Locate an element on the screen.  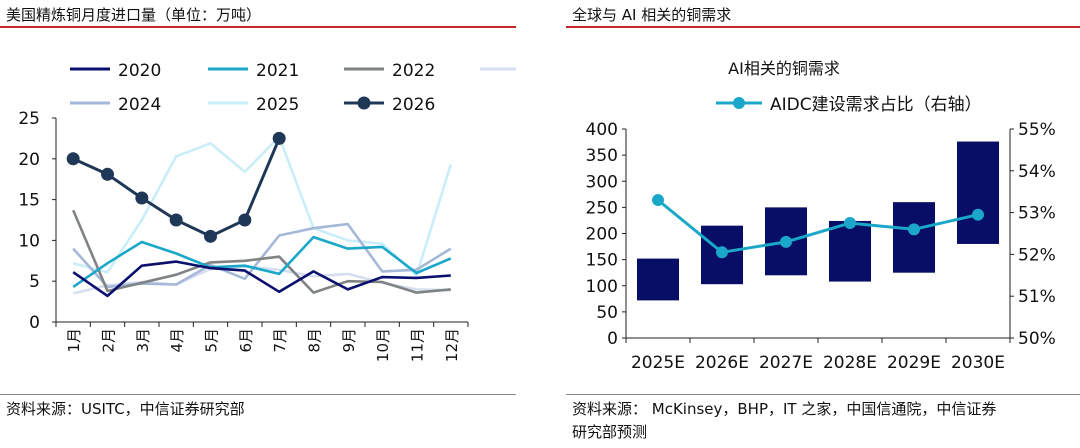
right-title-rule is located at coordinates (823, 27).